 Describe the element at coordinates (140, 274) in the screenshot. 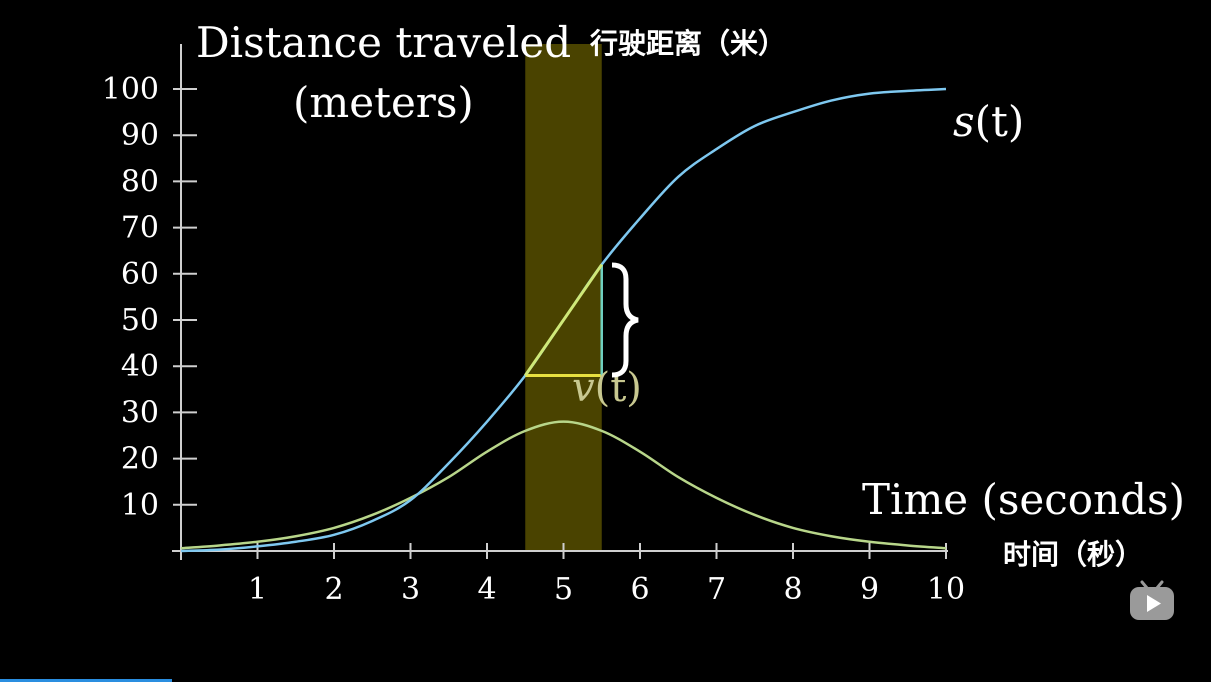

I see `y-tick-label: 60` at that location.